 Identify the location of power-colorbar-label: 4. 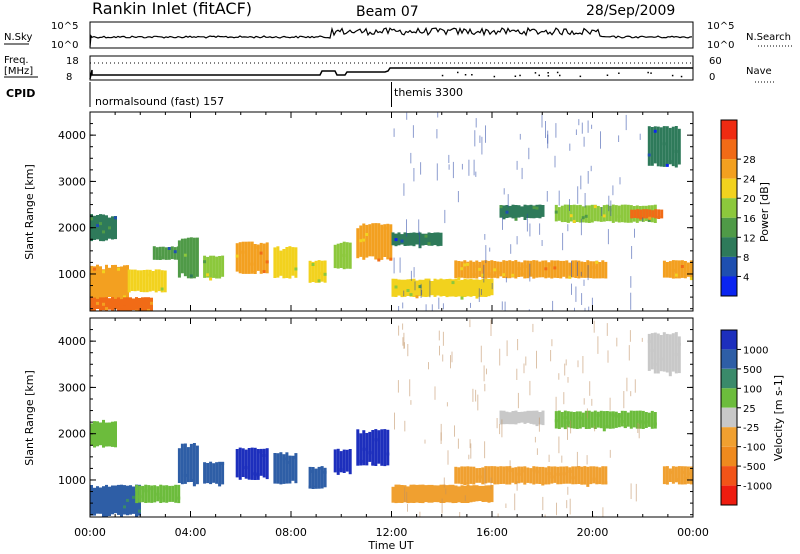
(746, 277).